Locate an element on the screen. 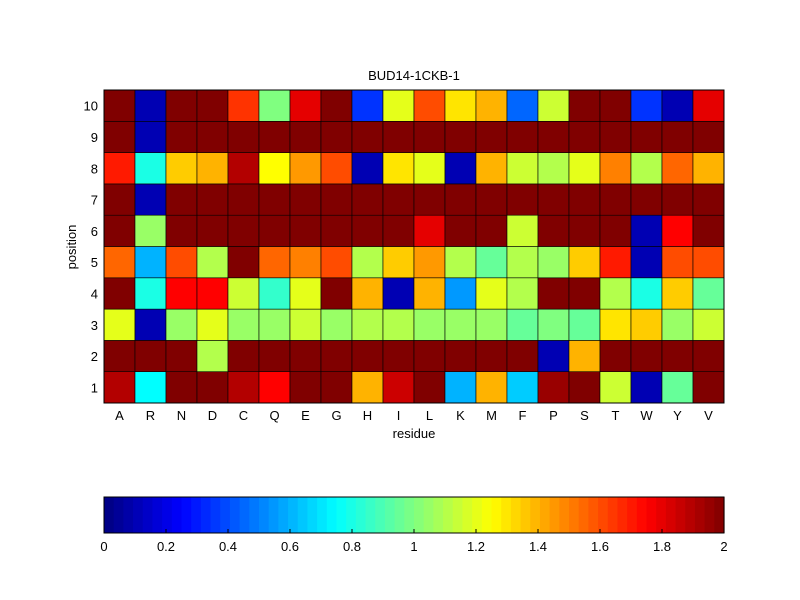 The width and height of the screenshot is (800, 600). x-tick-label-L: L is located at coordinates (429, 415).